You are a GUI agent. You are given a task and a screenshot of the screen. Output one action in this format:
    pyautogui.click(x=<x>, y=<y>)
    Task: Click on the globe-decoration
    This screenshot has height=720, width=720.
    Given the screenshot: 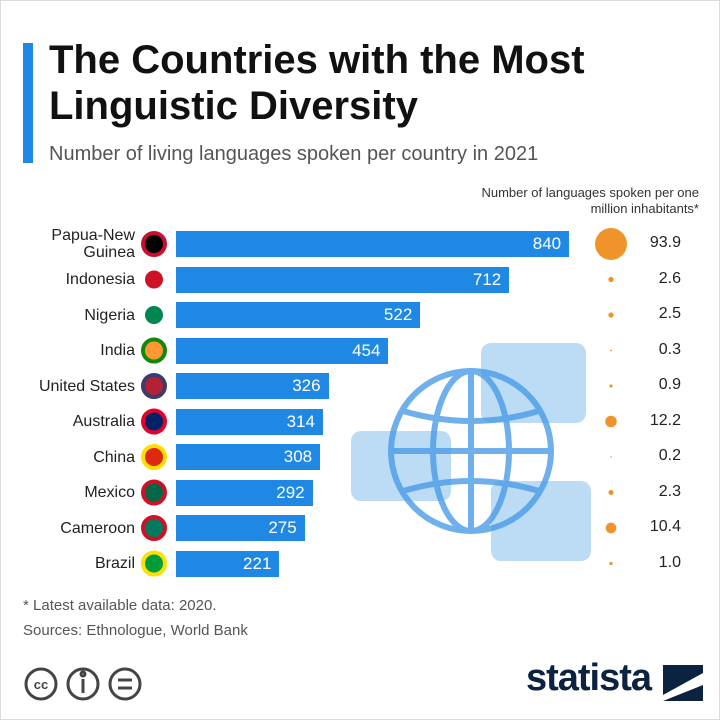 What is the action you would take?
    pyautogui.click(x=471, y=452)
    